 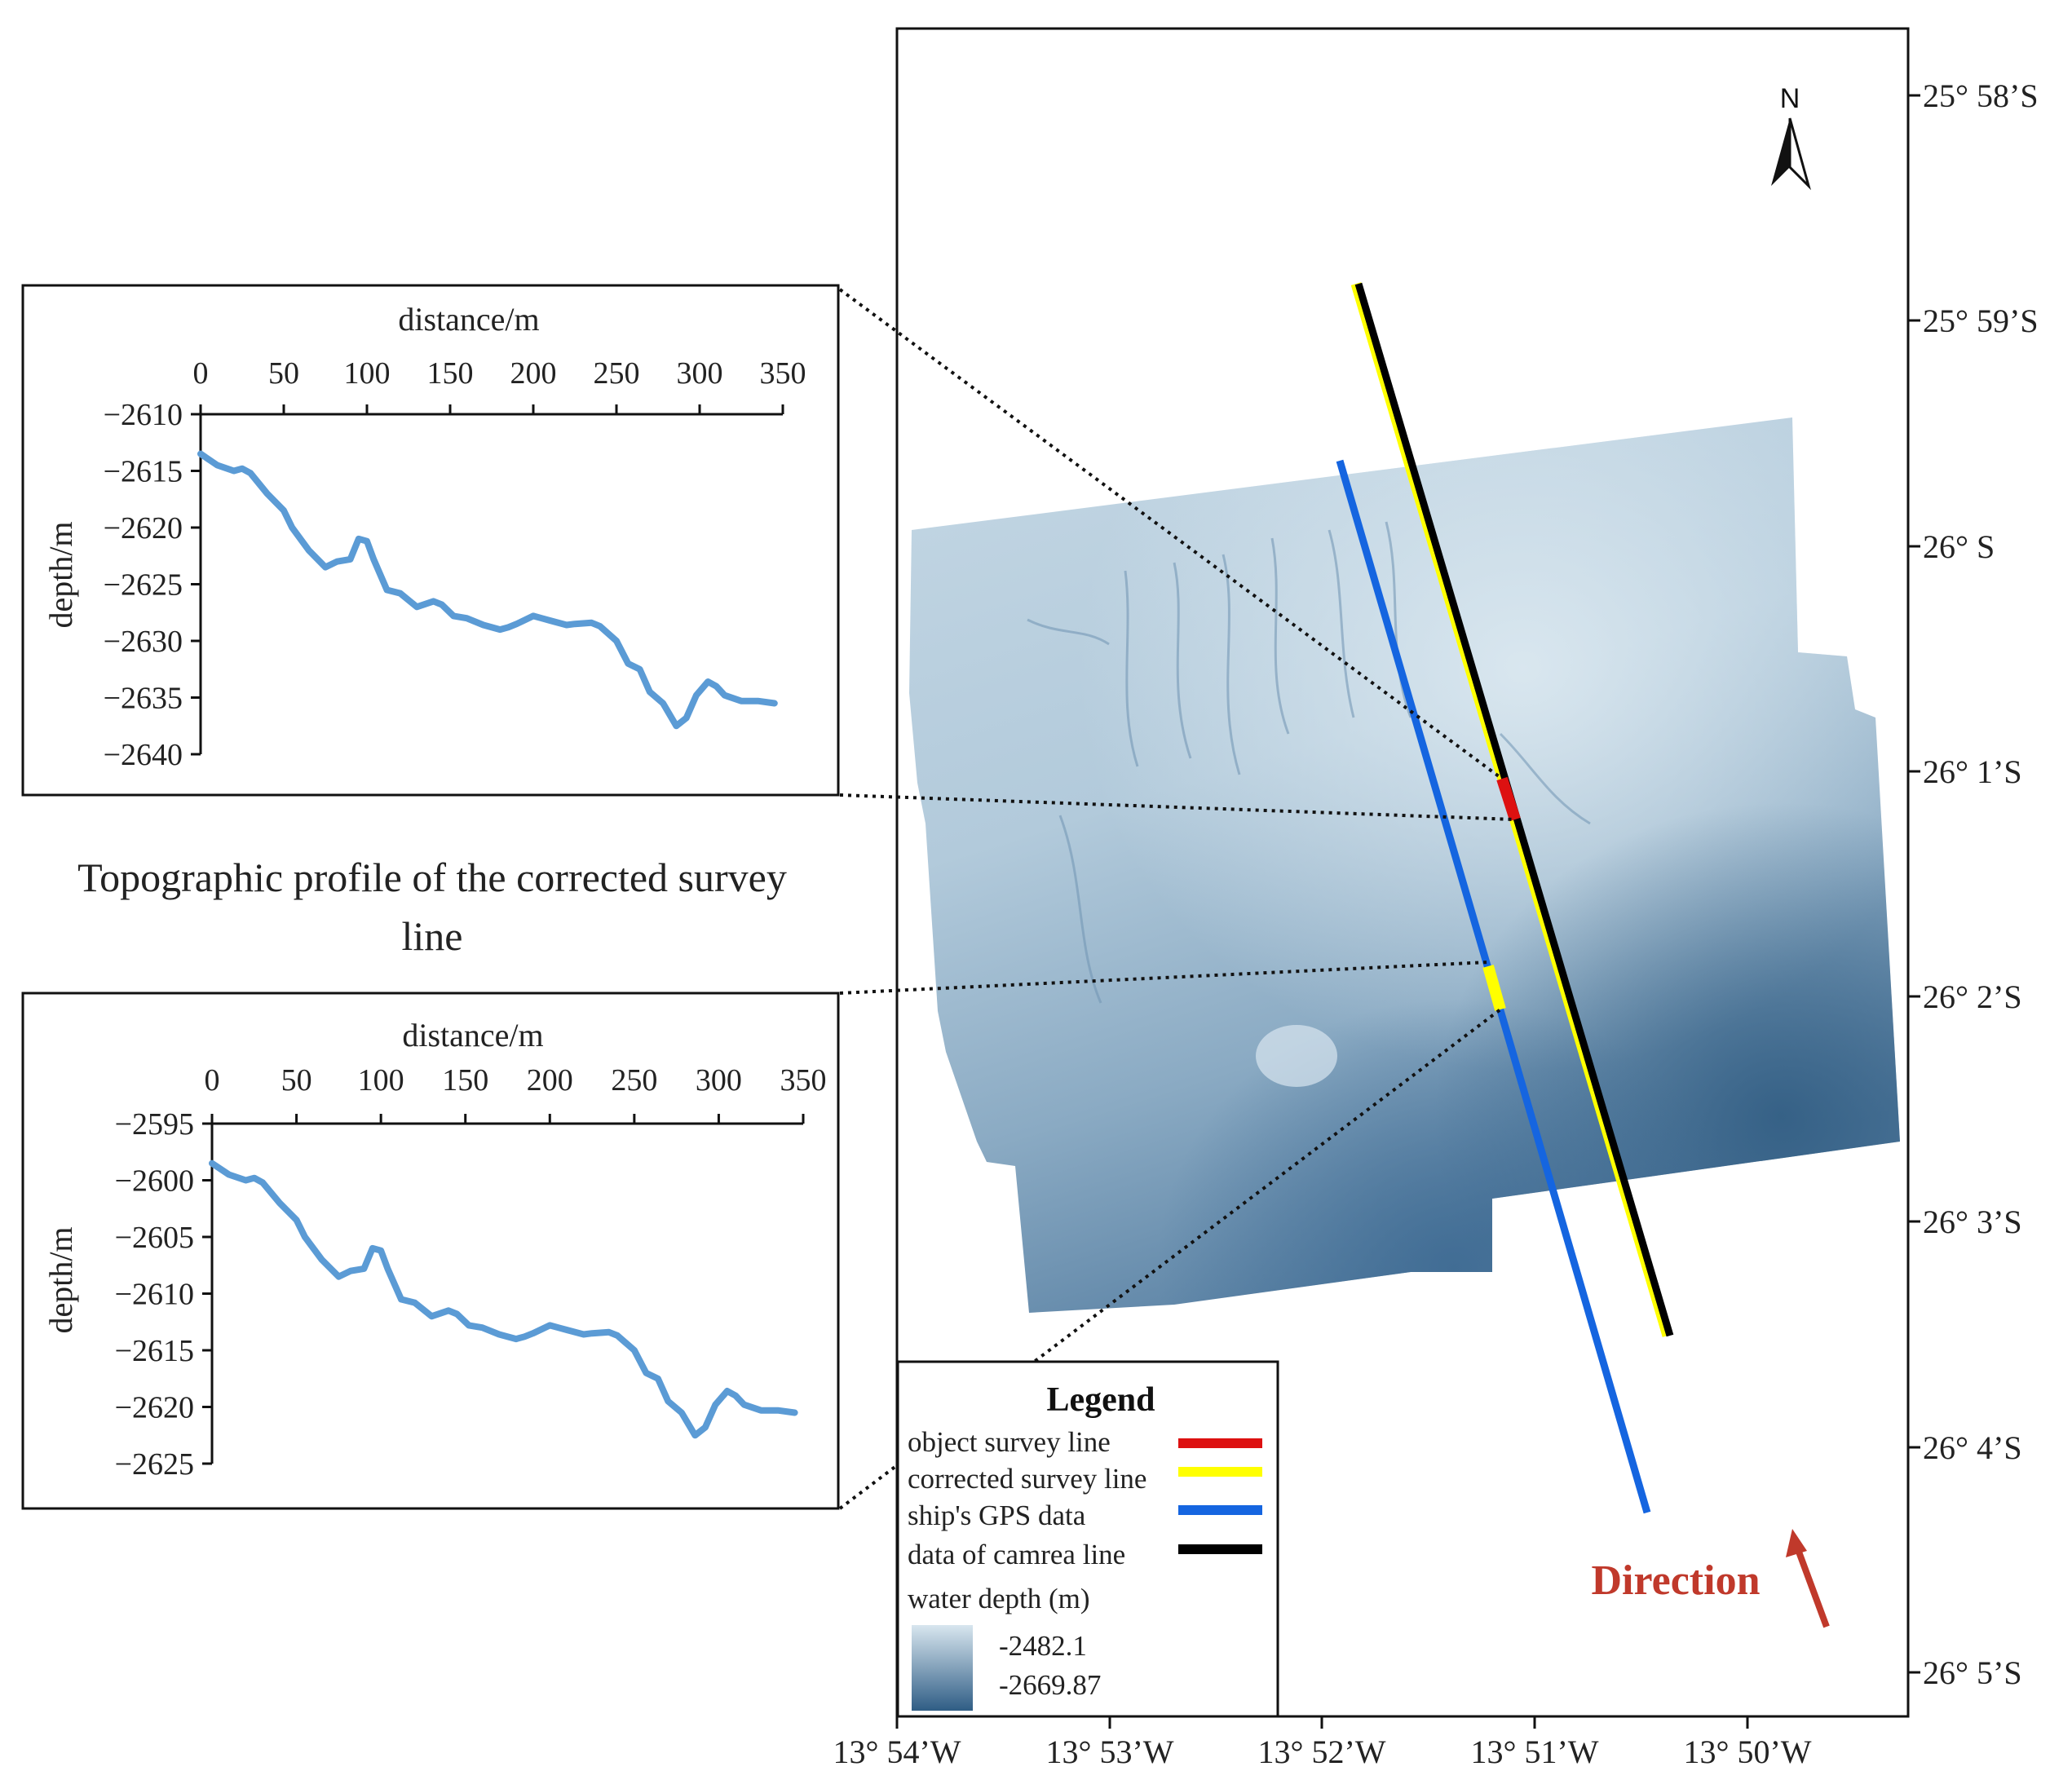 I want to click on lon-label: 13° 50’W, so click(x=1747, y=1752).